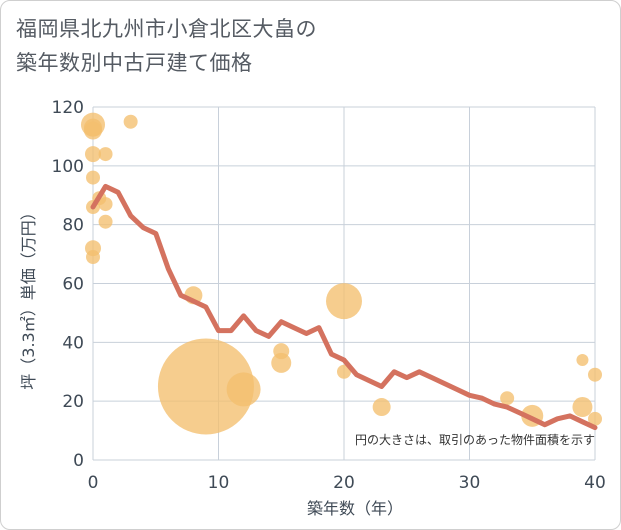  Describe the element at coordinates (73, 285) in the screenshot. I see `y-tick-label: 60` at that location.